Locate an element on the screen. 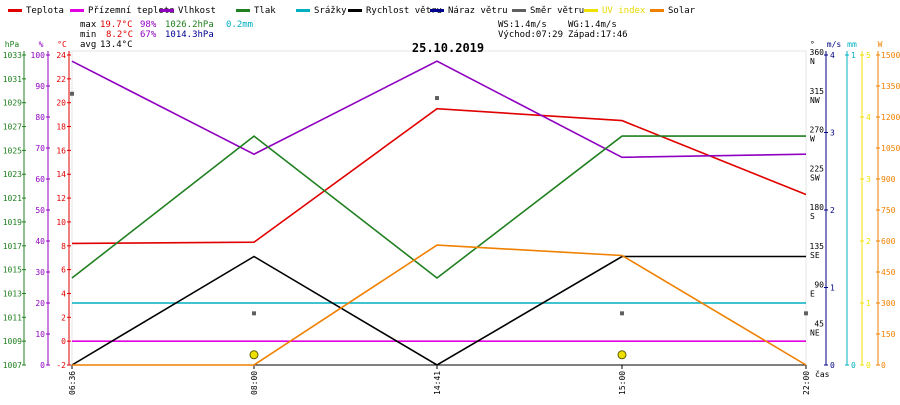  deg-axis-unit: ° is located at coordinates (812, 44).